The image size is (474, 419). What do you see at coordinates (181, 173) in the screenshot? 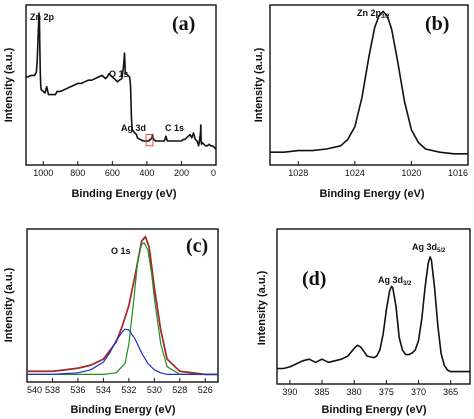
I see `panel-a-x-tick-label-5: 200` at bounding box center [181, 173].